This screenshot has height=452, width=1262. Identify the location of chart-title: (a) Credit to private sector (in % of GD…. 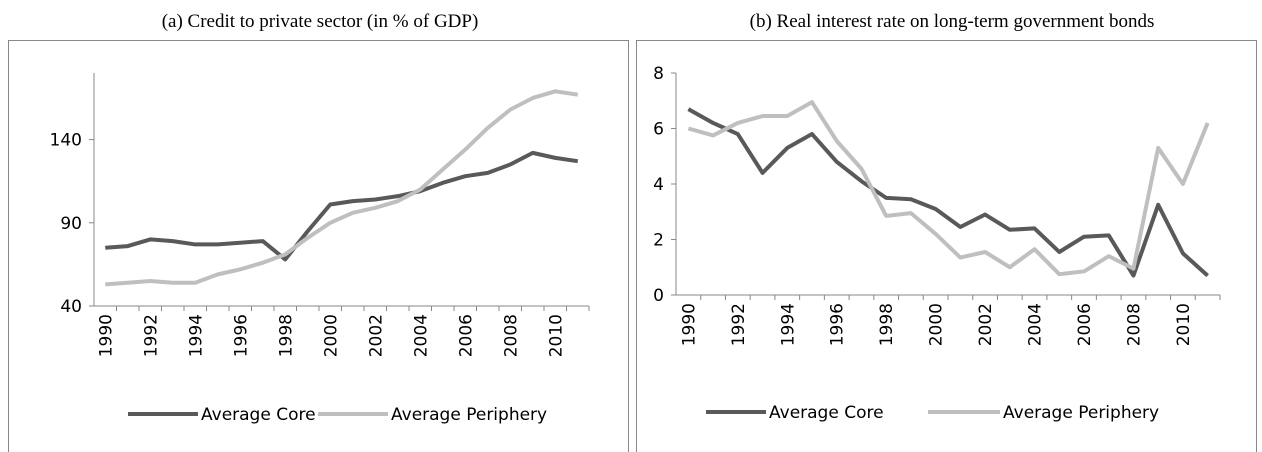
(320, 21).